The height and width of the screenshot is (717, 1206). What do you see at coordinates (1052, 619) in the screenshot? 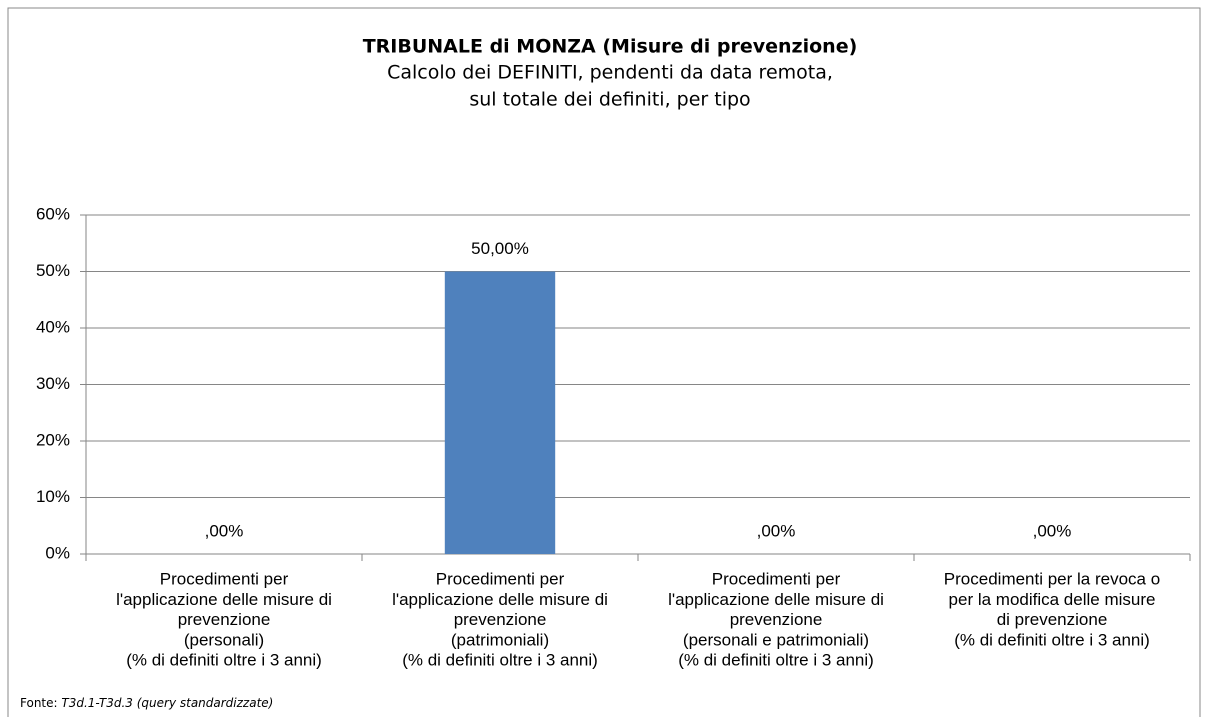
I see `x-tick-label: di prevenzione` at bounding box center [1052, 619].